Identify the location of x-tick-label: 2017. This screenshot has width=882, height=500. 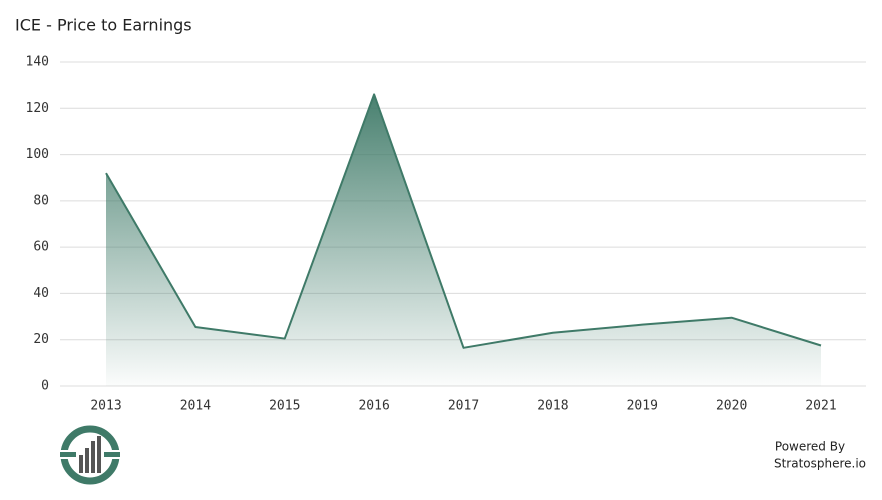
(463, 406).